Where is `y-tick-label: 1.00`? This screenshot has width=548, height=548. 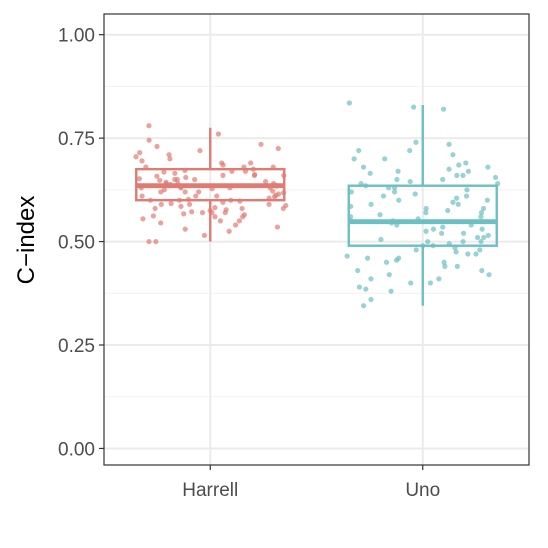 y-tick-label: 1.00 is located at coordinates (76, 36).